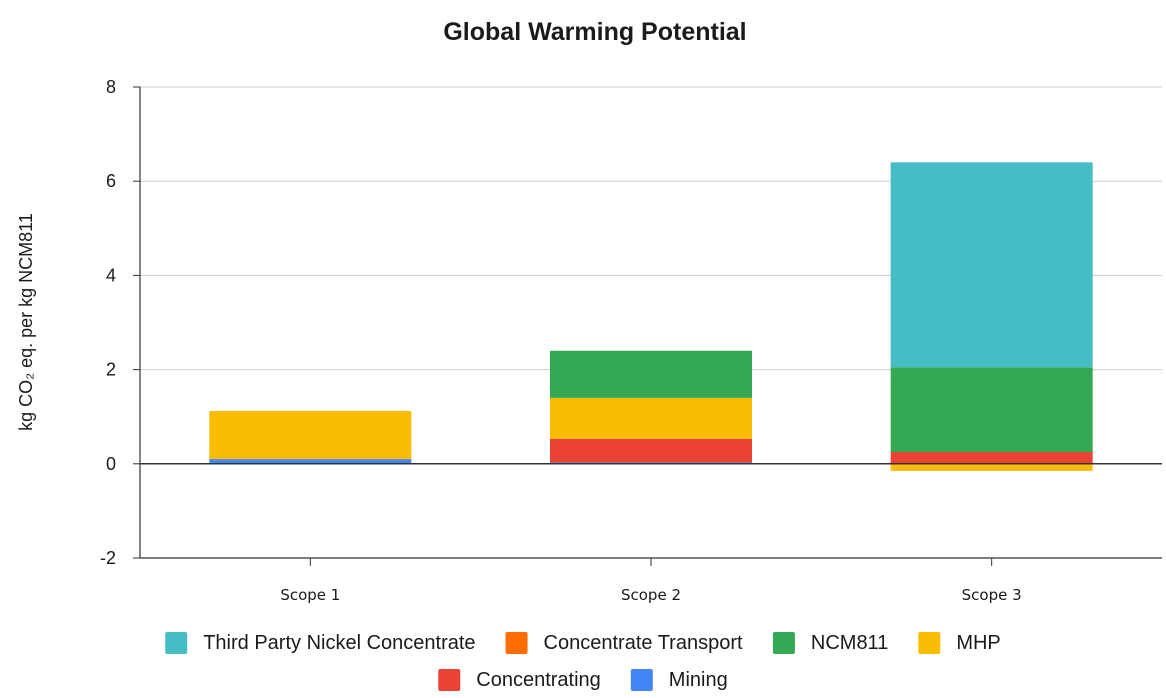 This screenshot has height=698, width=1166. What do you see at coordinates (978, 643) in the screenshot?
I see `legend-label-mhp: MHP` at bounding box center [978, 643].